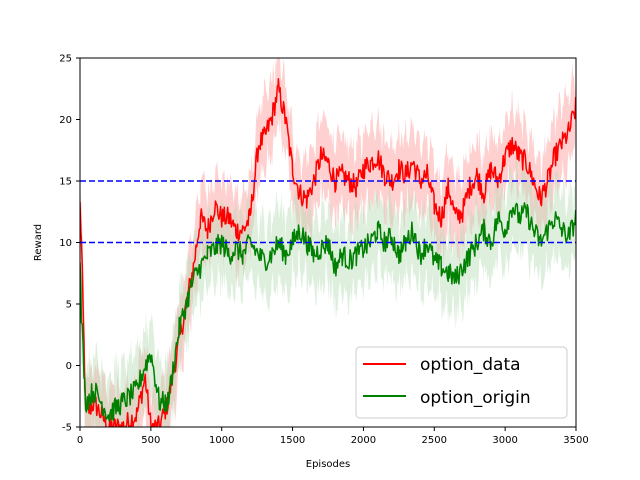 The image size is (640, 480). Describe the element at coordinates (67, 428) in the screenshot. I see `y-tick-label: -5` at that location.